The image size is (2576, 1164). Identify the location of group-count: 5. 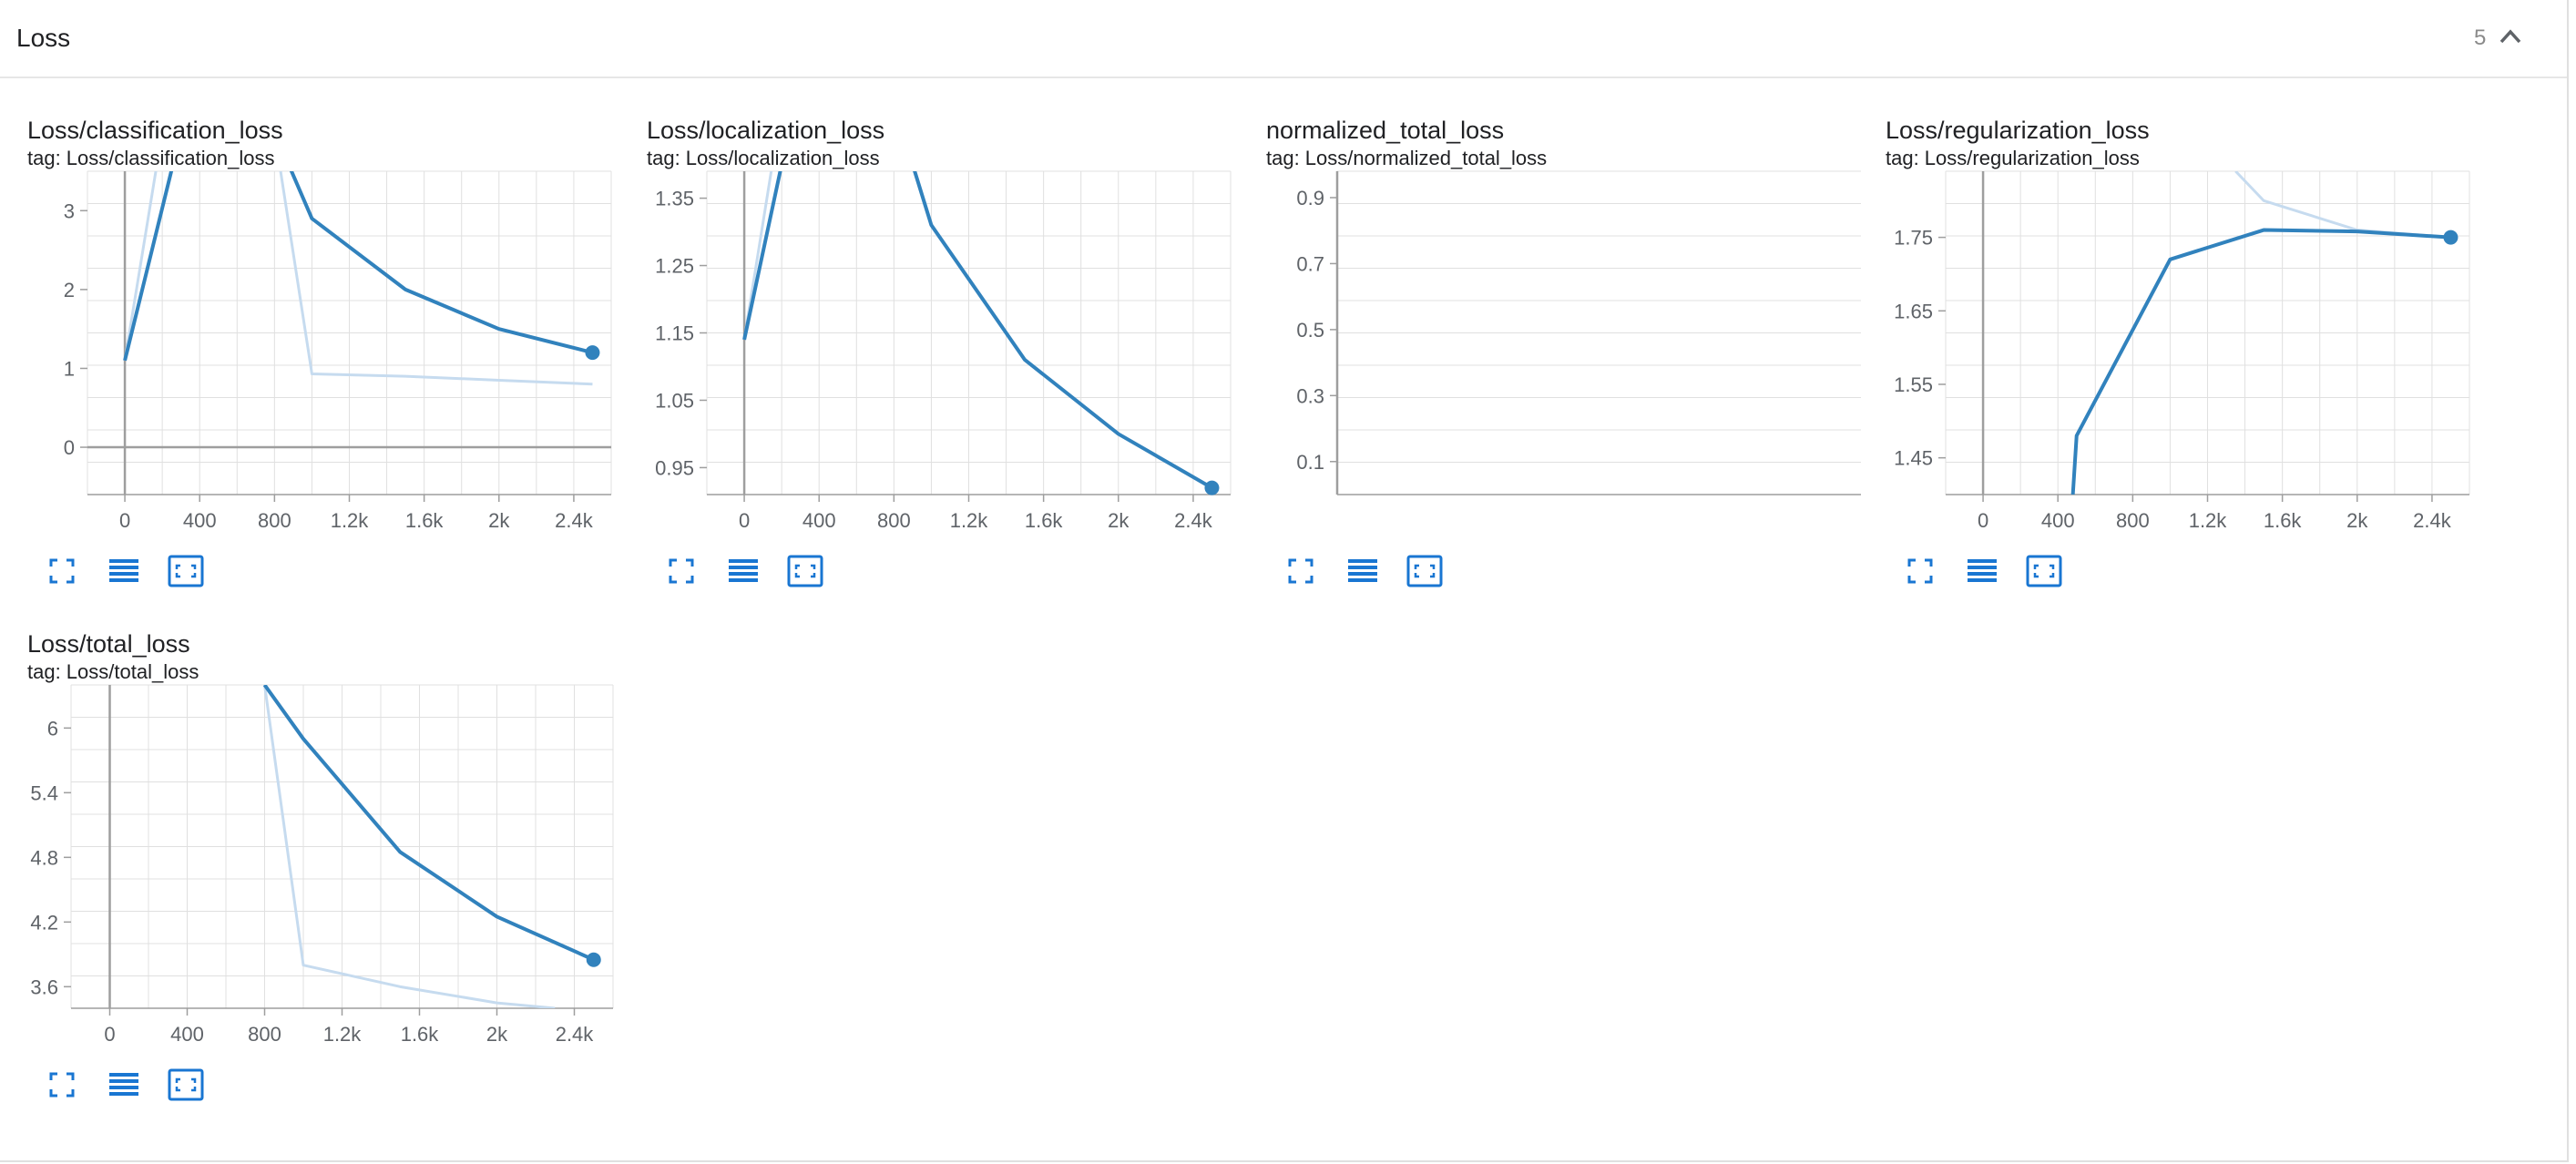
(2480, 38).